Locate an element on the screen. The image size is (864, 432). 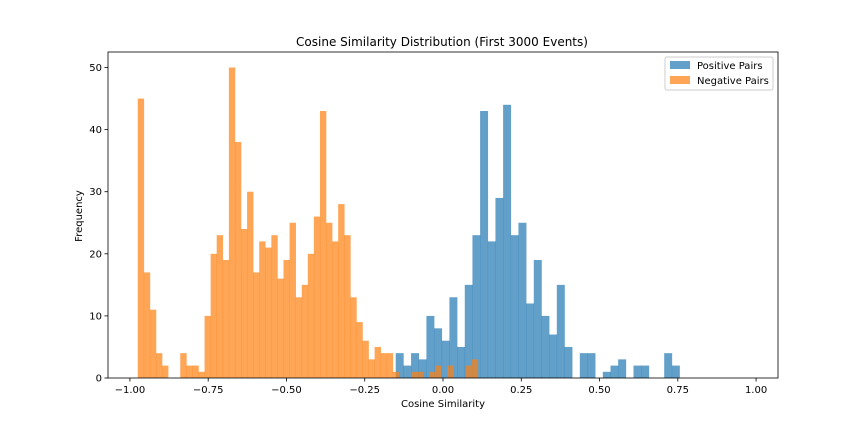
x-tick-label: −0.50 is located at coordinates (286, 390).